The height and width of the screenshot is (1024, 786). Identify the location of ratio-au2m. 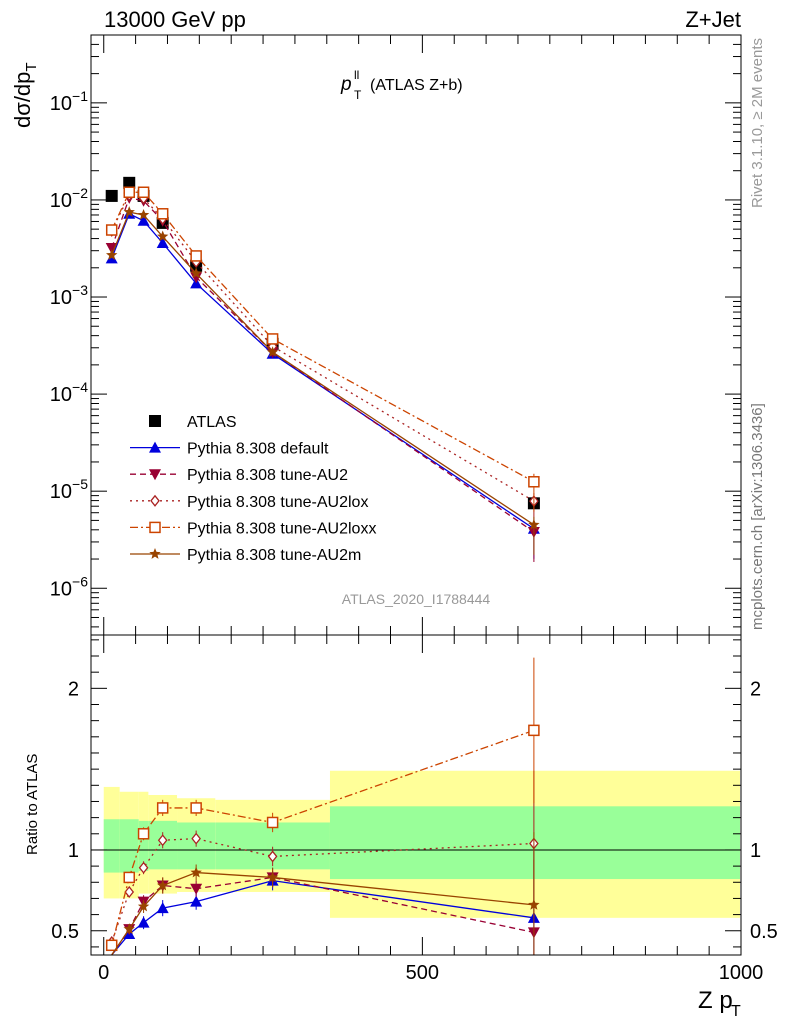
(325, 894).